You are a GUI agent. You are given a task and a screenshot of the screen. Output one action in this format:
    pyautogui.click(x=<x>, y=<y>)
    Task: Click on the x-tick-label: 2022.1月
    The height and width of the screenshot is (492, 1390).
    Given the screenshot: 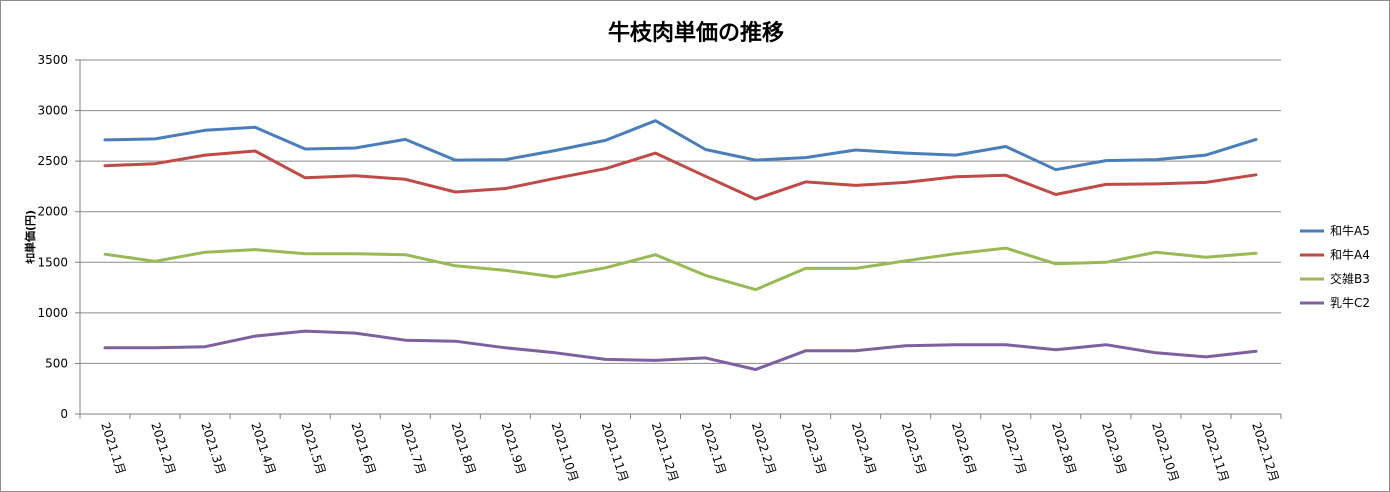 What is the action you would take?
    pyautogui.click(x=714, y=449)
    